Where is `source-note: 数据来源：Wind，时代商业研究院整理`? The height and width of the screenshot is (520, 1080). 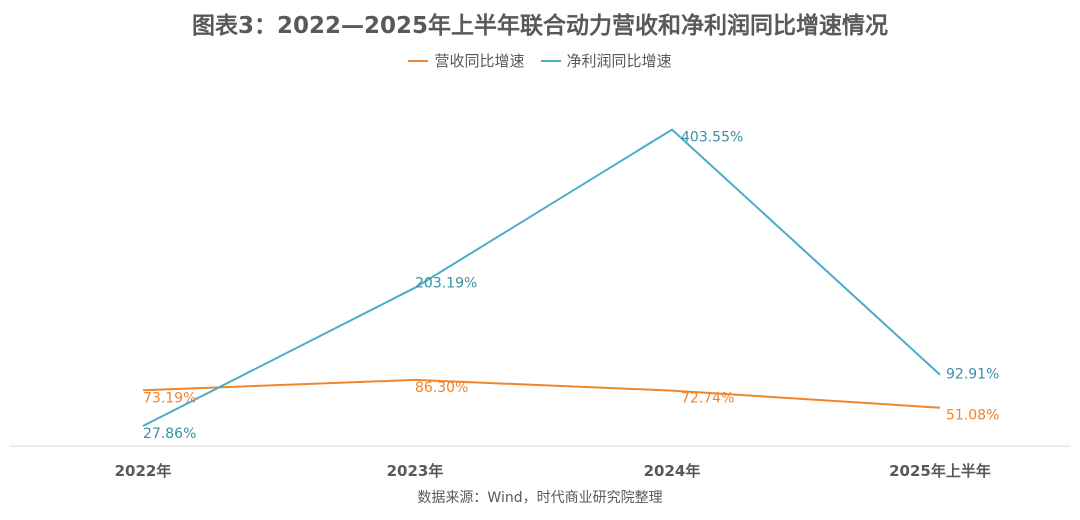
source-note: 数据来源：Wind，时代商业研究院整理 is located at coordinates (540, 498).